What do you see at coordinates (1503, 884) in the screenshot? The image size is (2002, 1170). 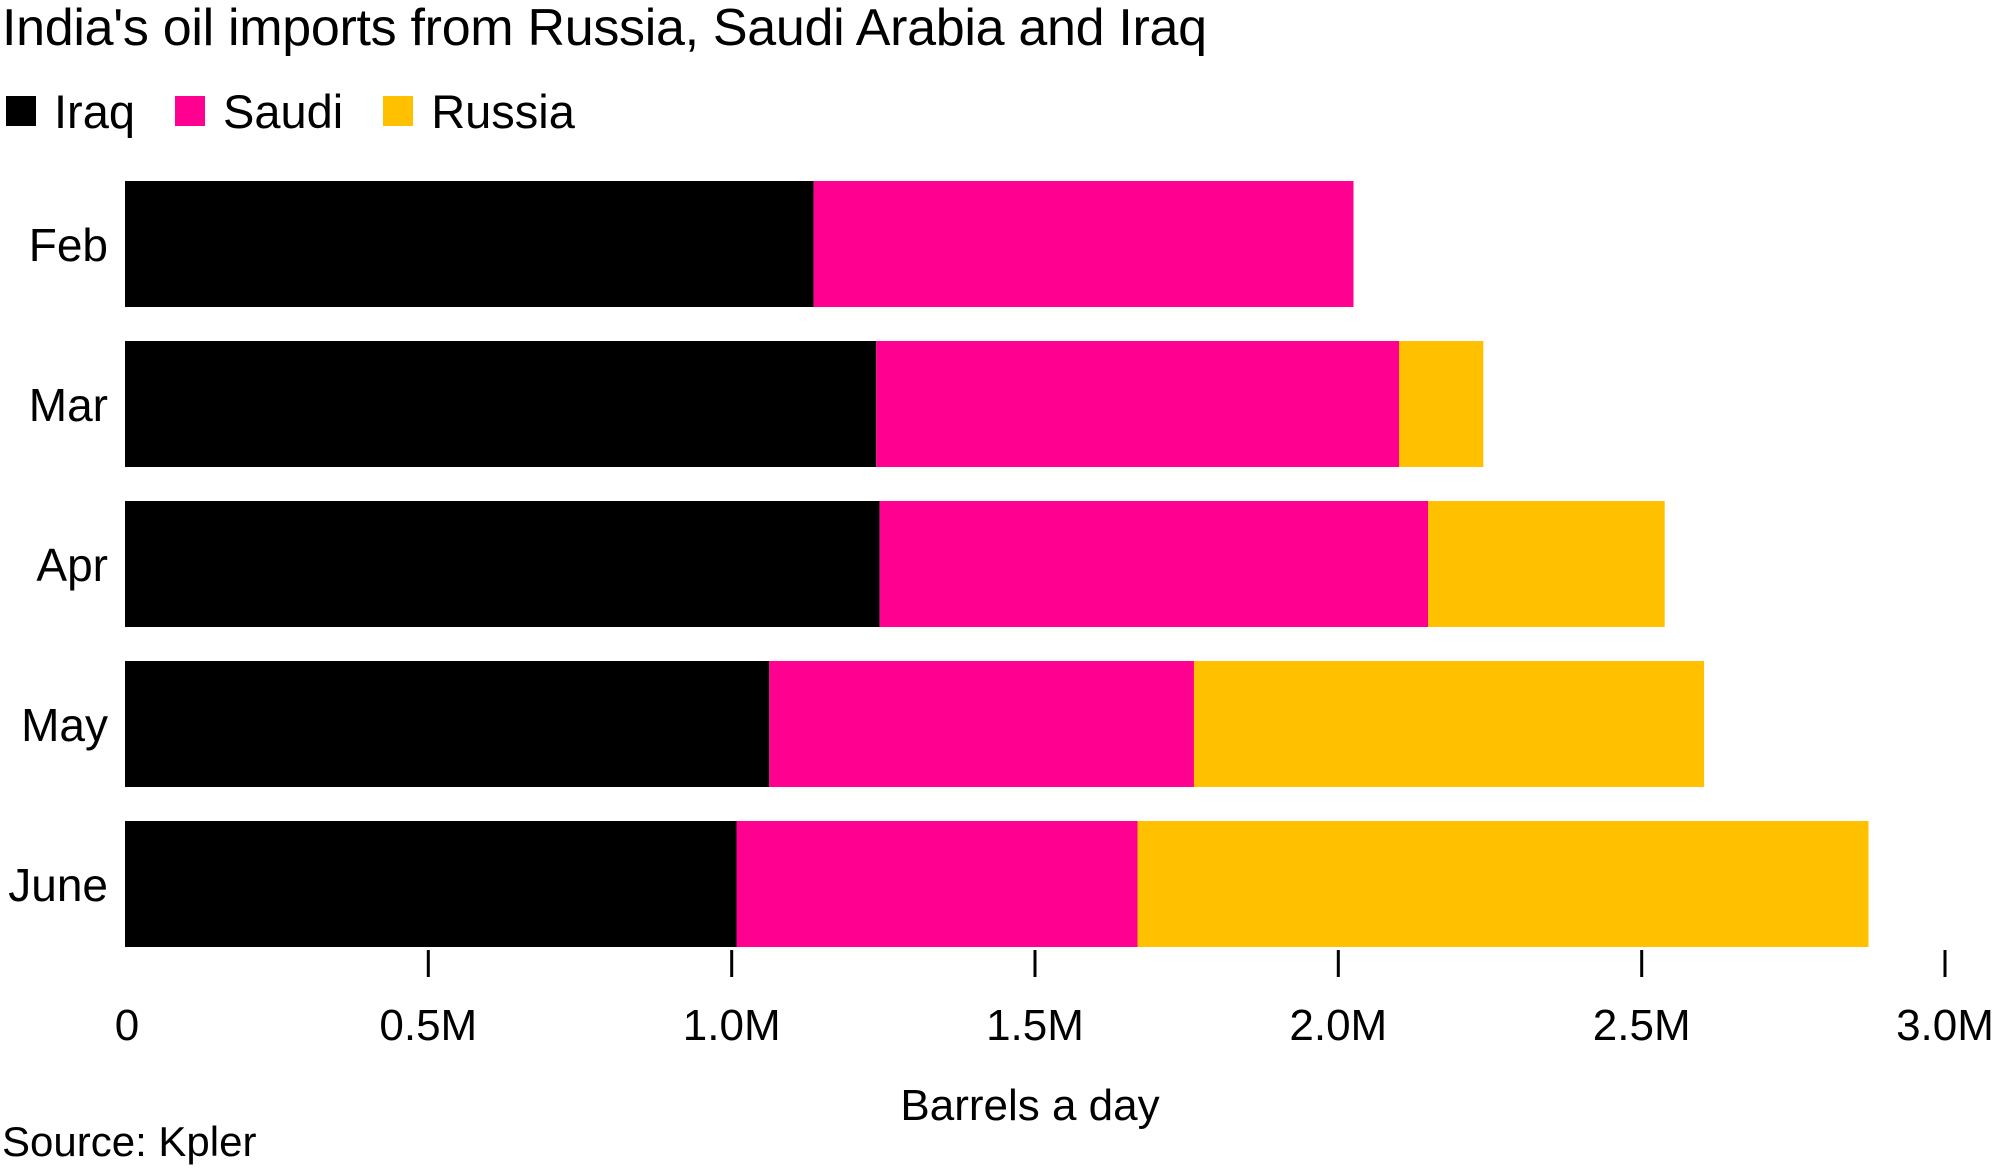 I see `bar-russia-june` at bounding box center [1503, 884].